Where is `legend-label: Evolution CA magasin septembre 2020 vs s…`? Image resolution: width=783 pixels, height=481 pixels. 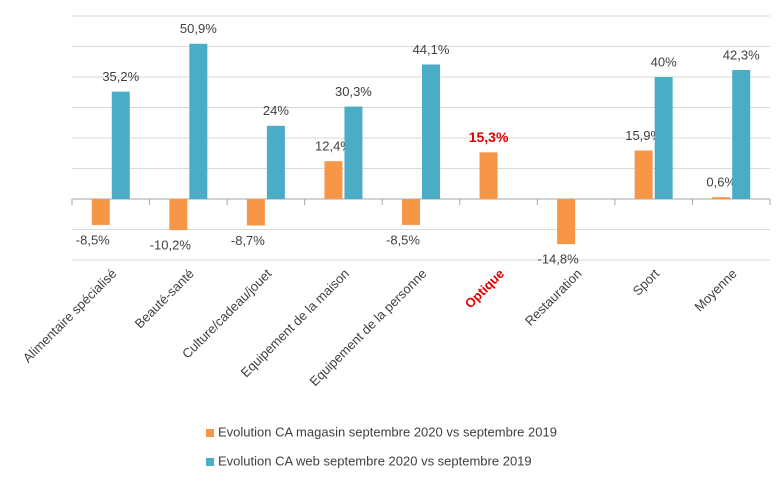
legend-label: Evolution CA magasin septembre 2020 vs s… is located at coordinates (387, 431).